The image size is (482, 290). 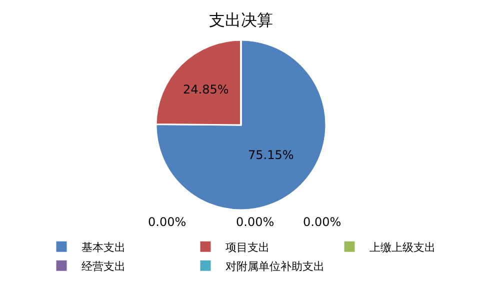 What do you see at coordinates (104, 247) in the screenshot?
I see `legend-label: 基本支出` at bounding box center [104, 247].